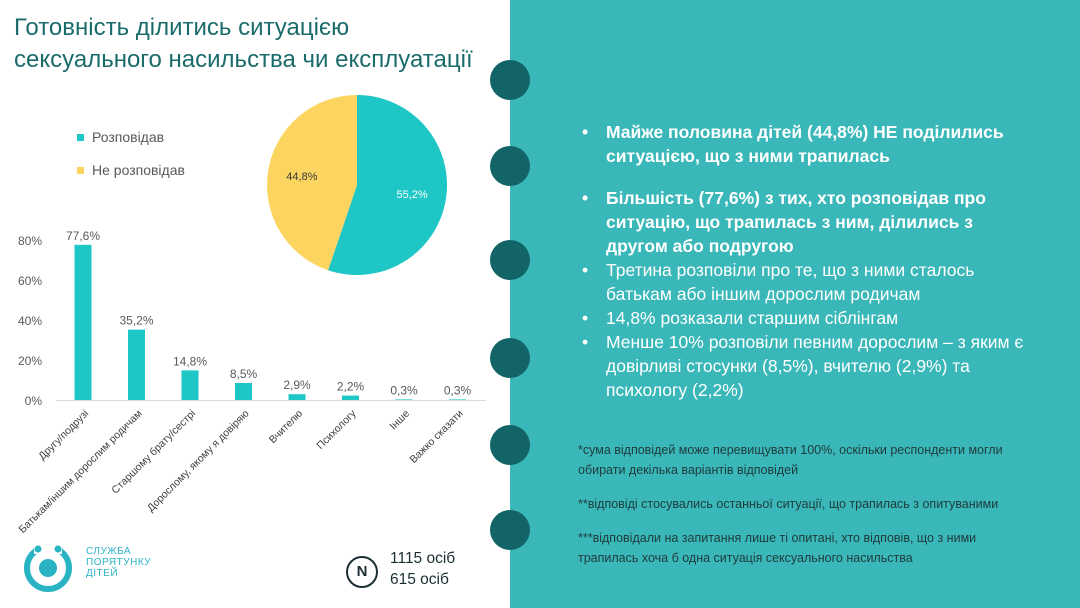 The height and width of the screenshot is (608, 1080). Describe the element at coordinates (138, 170) in the screenshot. I see `legend-label: Не розповідав` at that location.